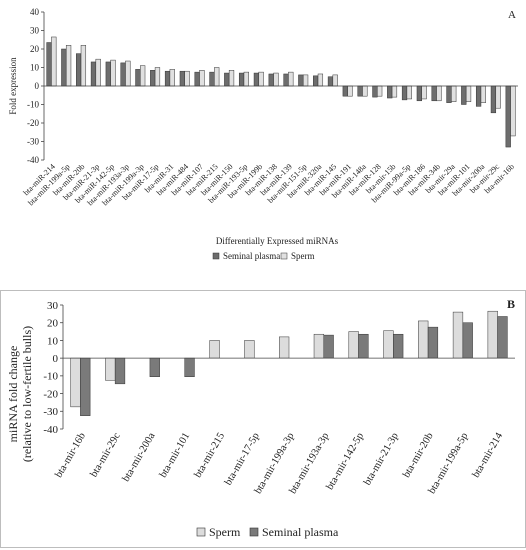  What do you see at coordinates (246, 79) in the screenshot?
I see `bar-sperm-bta-mir-193-5p` at bounding box center [246, 79].